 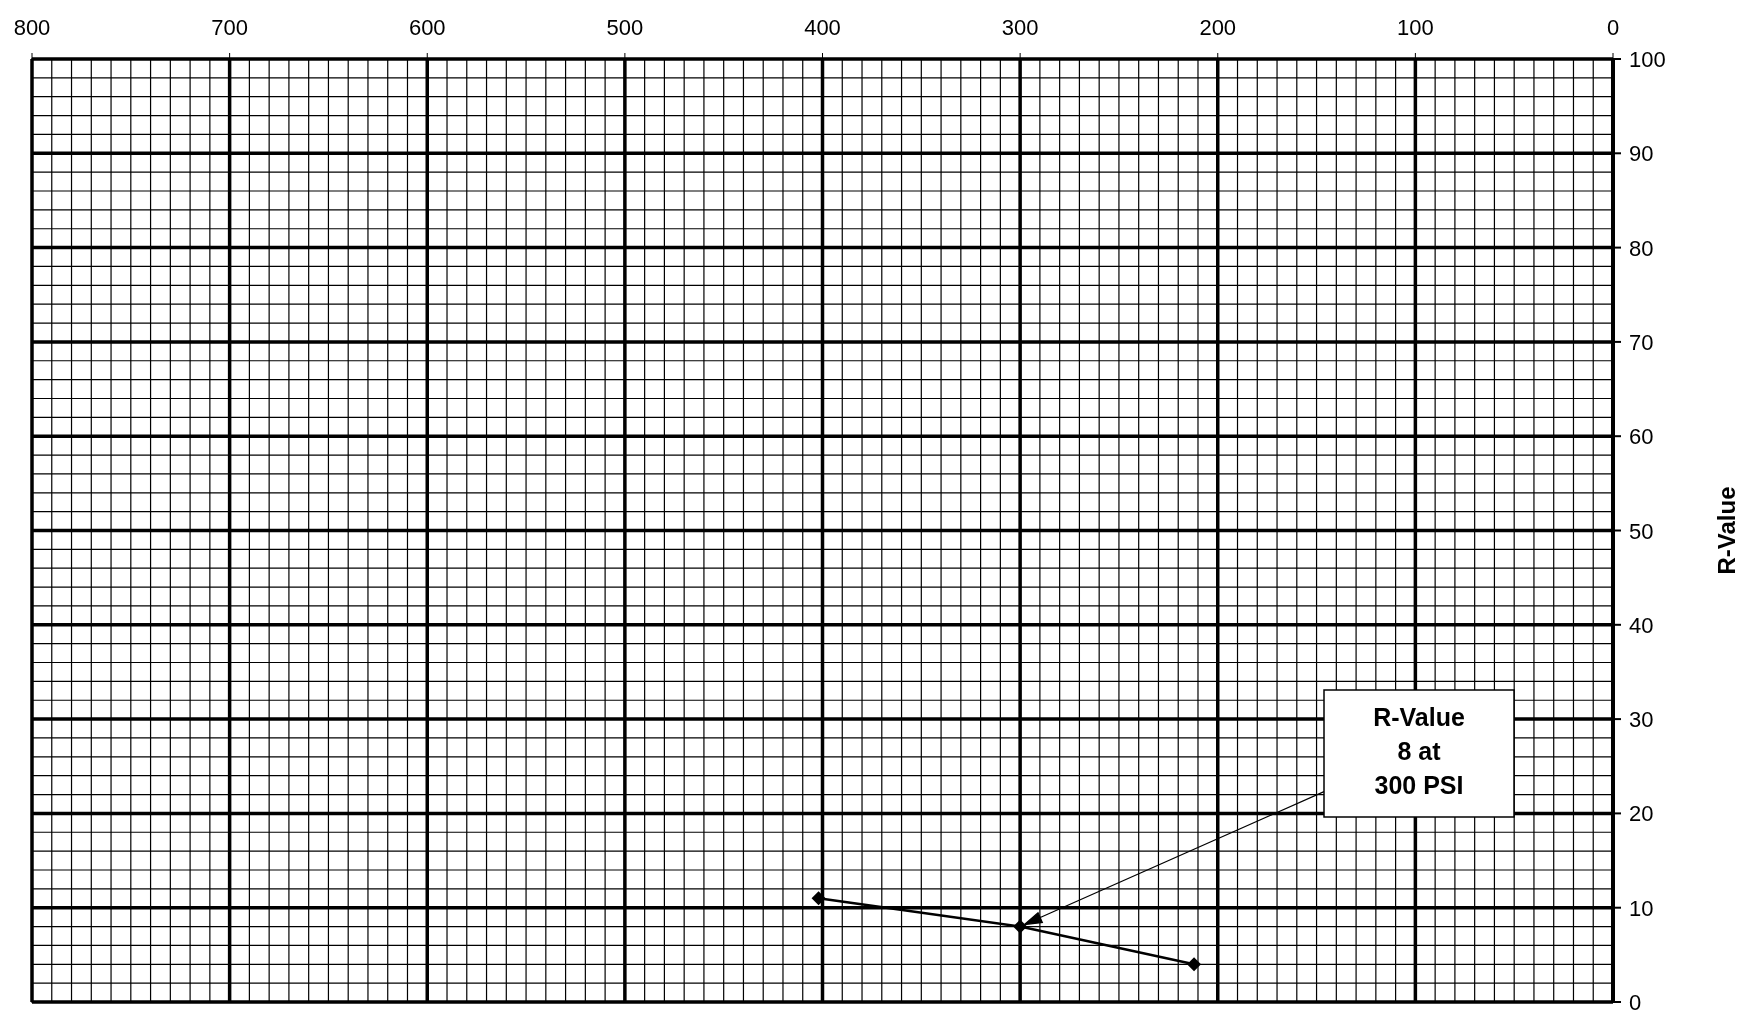 What do you see at coordinates (1641, 720) in the screenshot?
I see `y-tick-label: 30` at bounding box center [1641, 720].